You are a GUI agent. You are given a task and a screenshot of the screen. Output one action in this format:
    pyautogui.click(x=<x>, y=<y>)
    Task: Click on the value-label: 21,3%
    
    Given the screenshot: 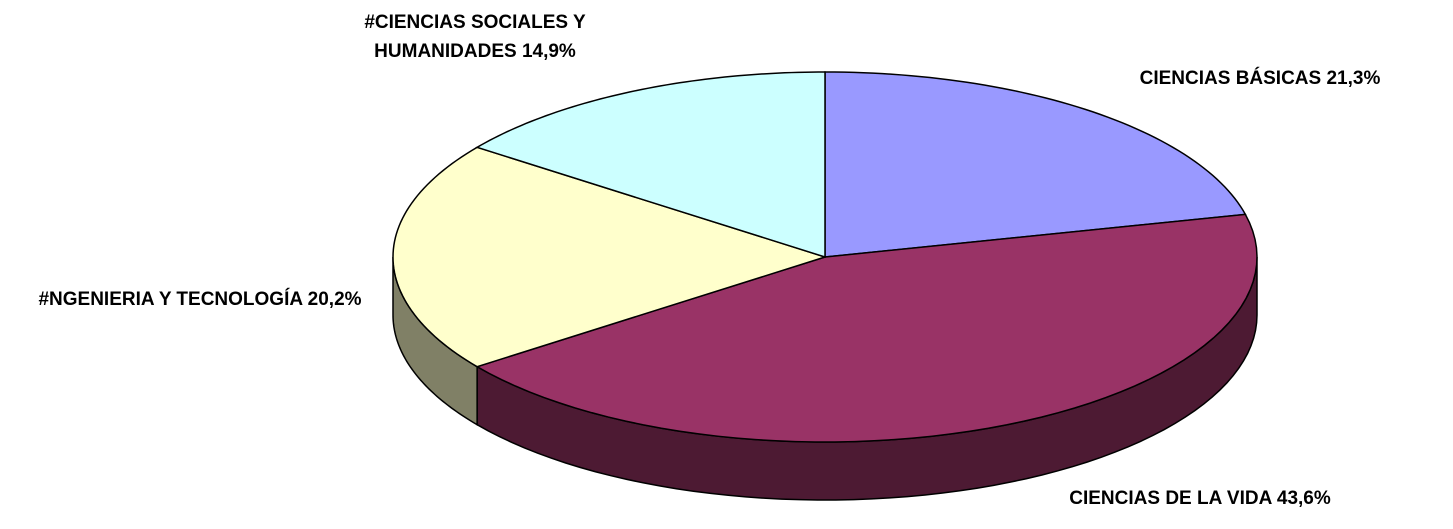 What is the action you would take?
    pyautogui.click(x=1353, y=78)
    